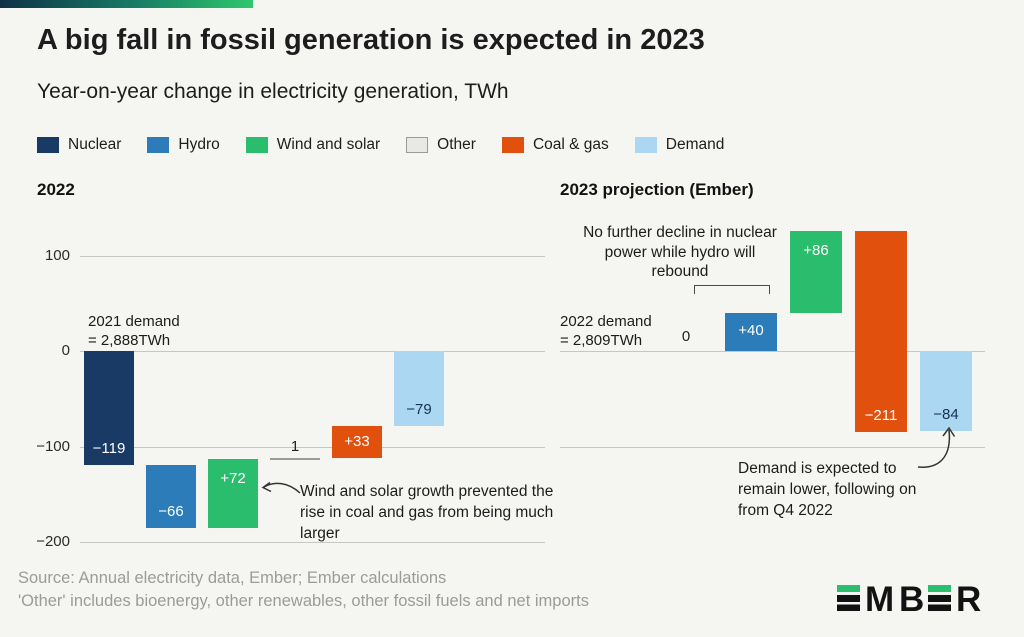  Describe the element at coordinates (126, 4) in the screenshot. I see `brand-accent-bar` at that location.